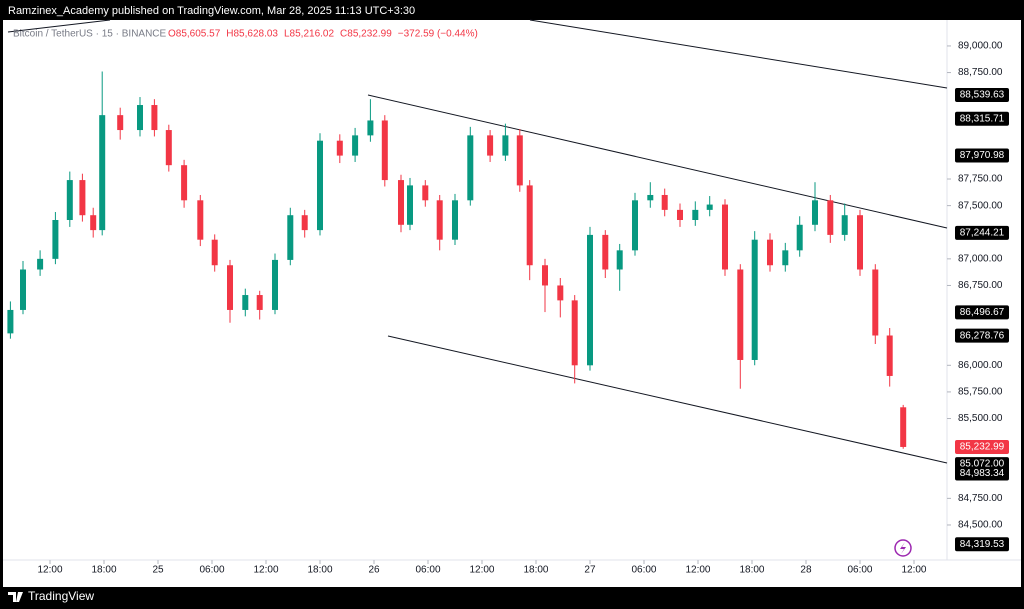  I want to click on price-label: 85,072.00, so click(982, 464).